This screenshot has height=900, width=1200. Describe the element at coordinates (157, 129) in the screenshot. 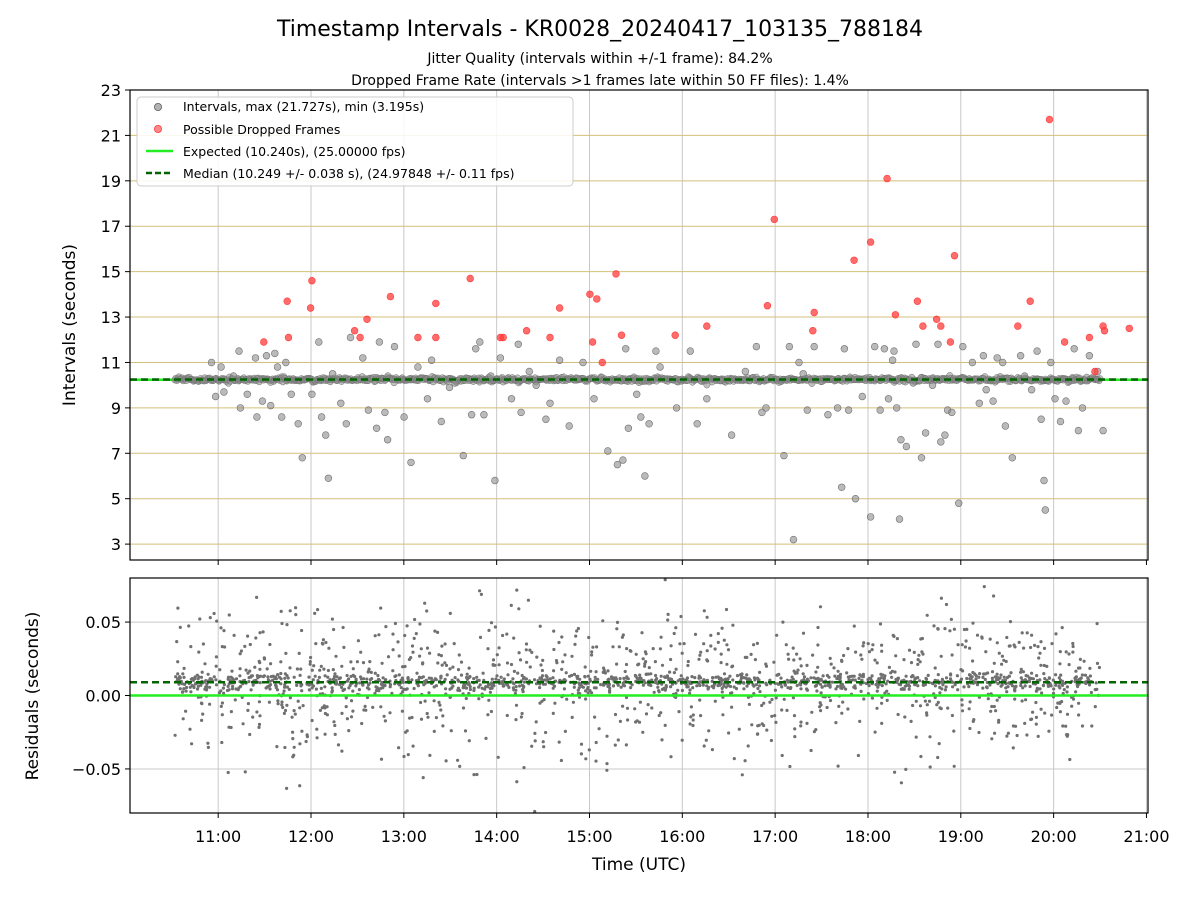

I see `legend-dropped-marker` at that location.